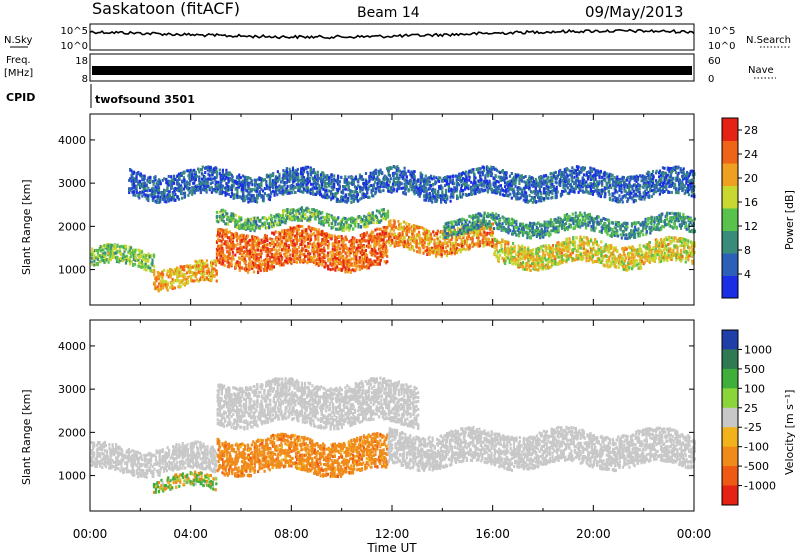 The image size is (800, 554). Describe the element at coordinates (81, 61) in the screenshot. I see `freq-tick-top: 18` at that location.